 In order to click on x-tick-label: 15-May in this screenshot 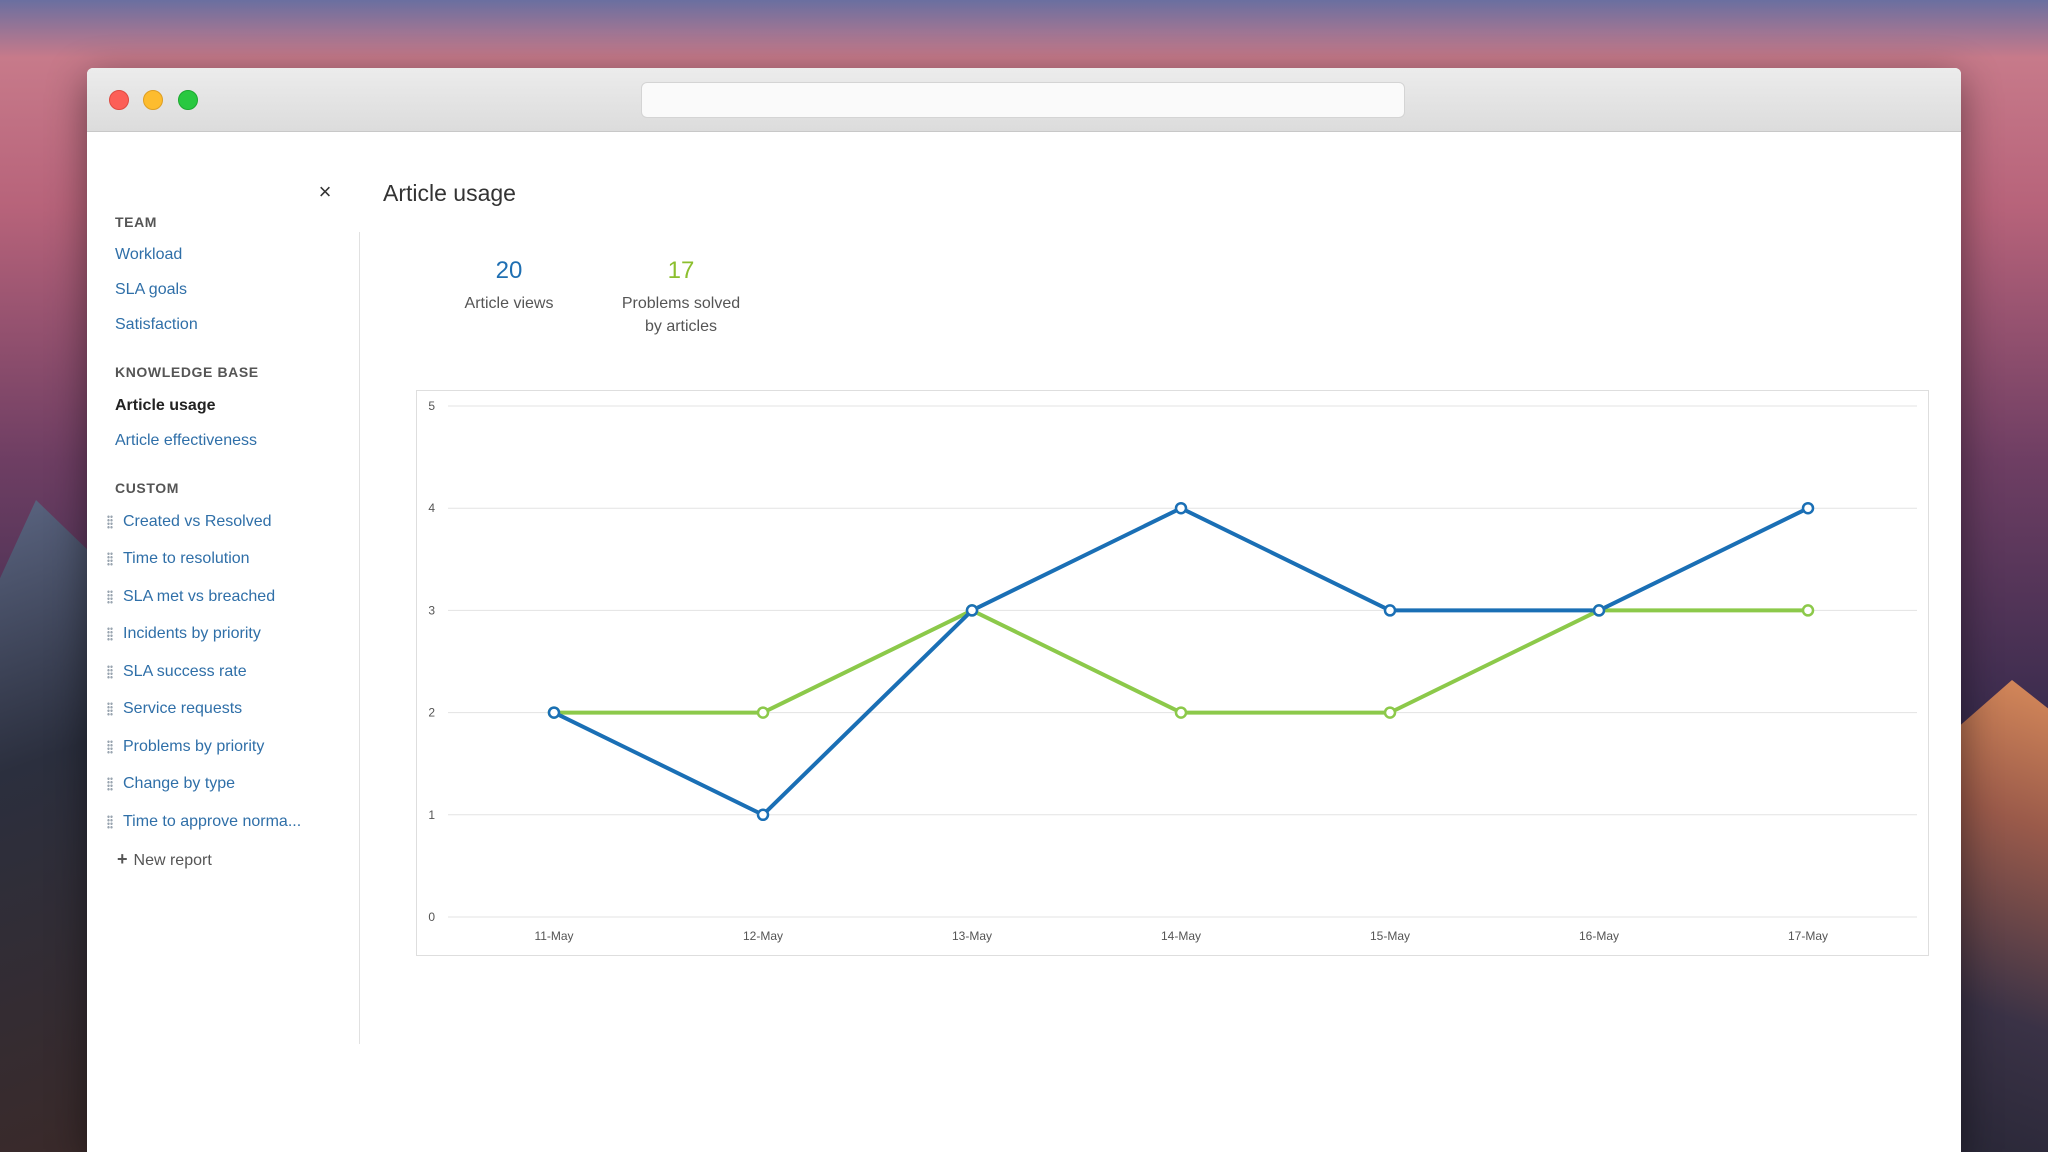, I will do `click(1390, 936)`.